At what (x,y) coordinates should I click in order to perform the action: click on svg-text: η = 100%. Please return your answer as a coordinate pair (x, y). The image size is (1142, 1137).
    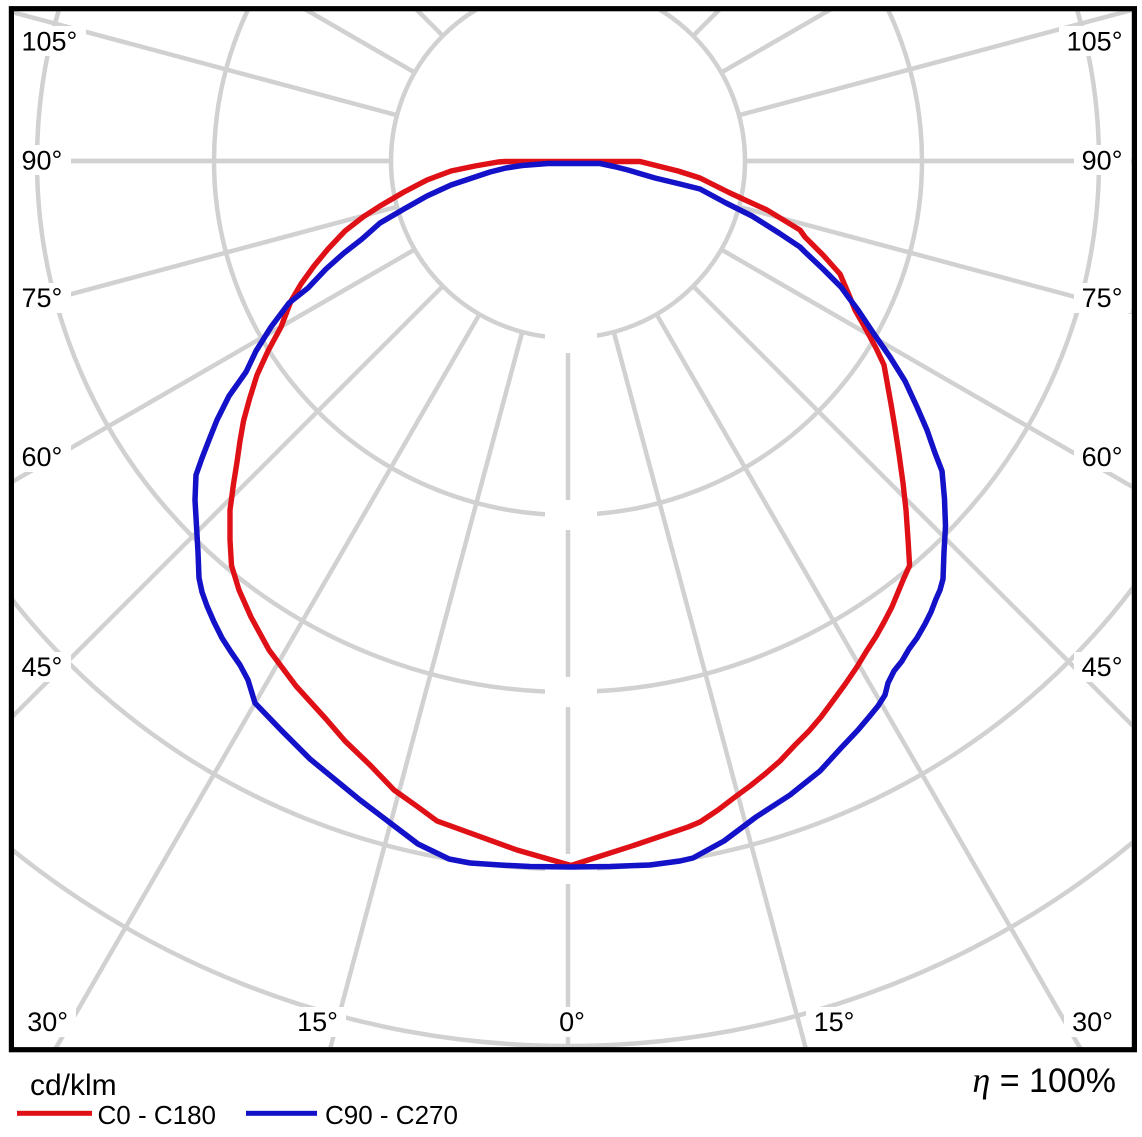
    Looking at the image, I should click on (1044, 1080).